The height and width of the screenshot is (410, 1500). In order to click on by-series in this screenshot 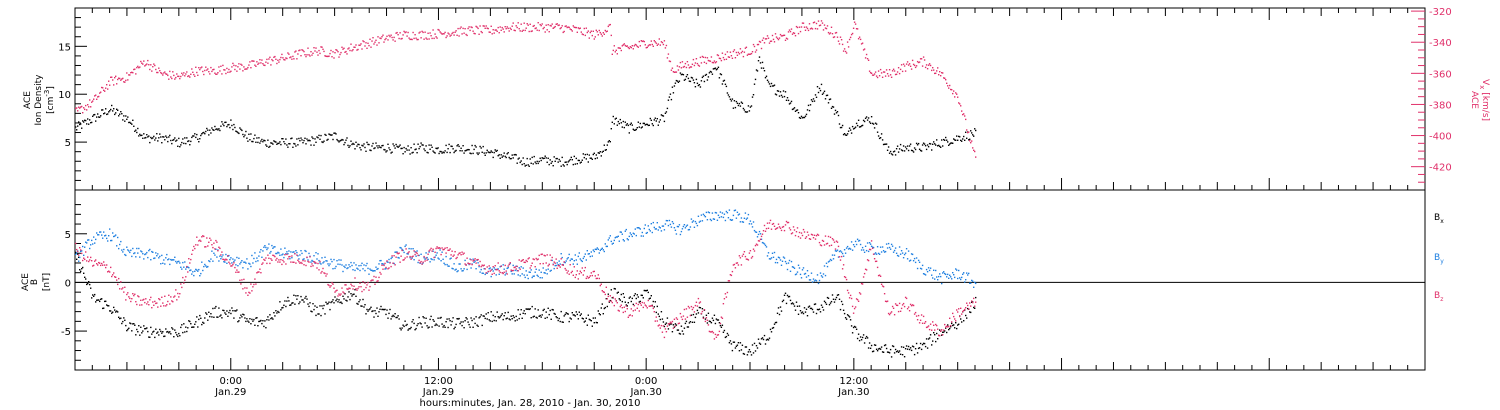, I will do `click(526, 248)`.